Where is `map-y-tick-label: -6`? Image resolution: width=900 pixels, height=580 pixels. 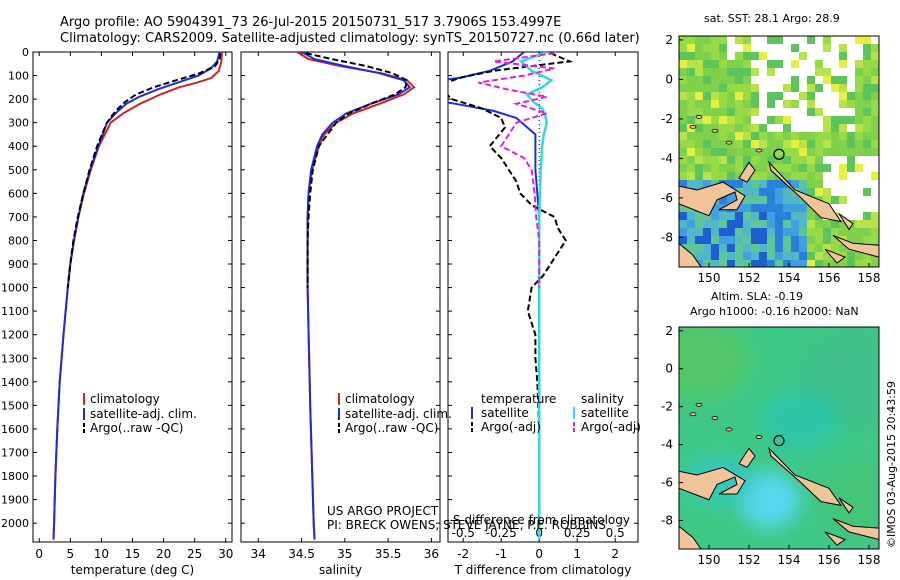
map-y-tick-label: -6 is located at coordinates (667, 483).